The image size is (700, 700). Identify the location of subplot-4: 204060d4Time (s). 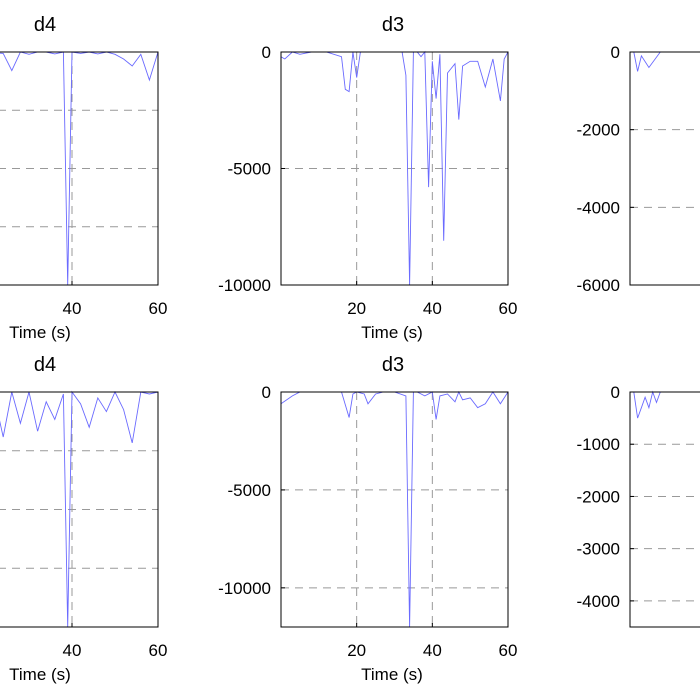
(83, 519).